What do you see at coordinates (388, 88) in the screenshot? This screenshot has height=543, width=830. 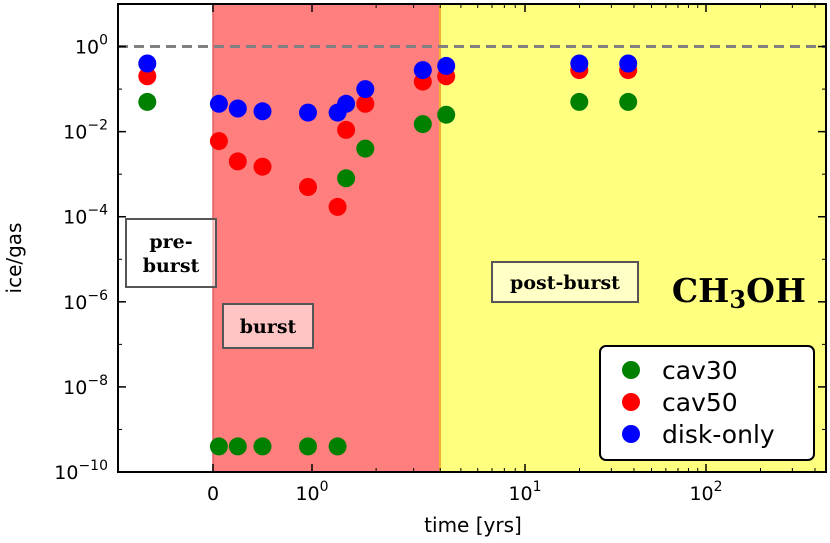 I see `series-disk-only` at bounding box center [388, 88].